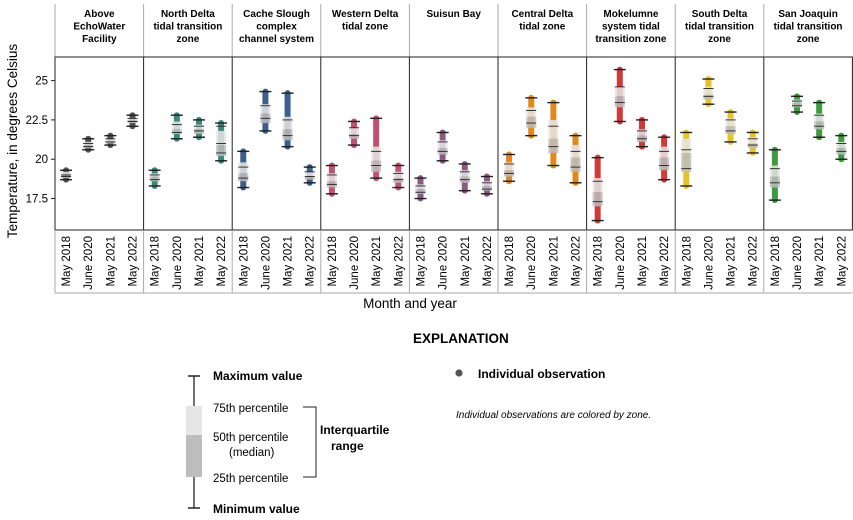 This screenshot has width=853, height=520. What do you see at coordinates (365, 27) in the screenshot?
I see `panel-title-line: tidal zone` at bounding box center [365, 27].